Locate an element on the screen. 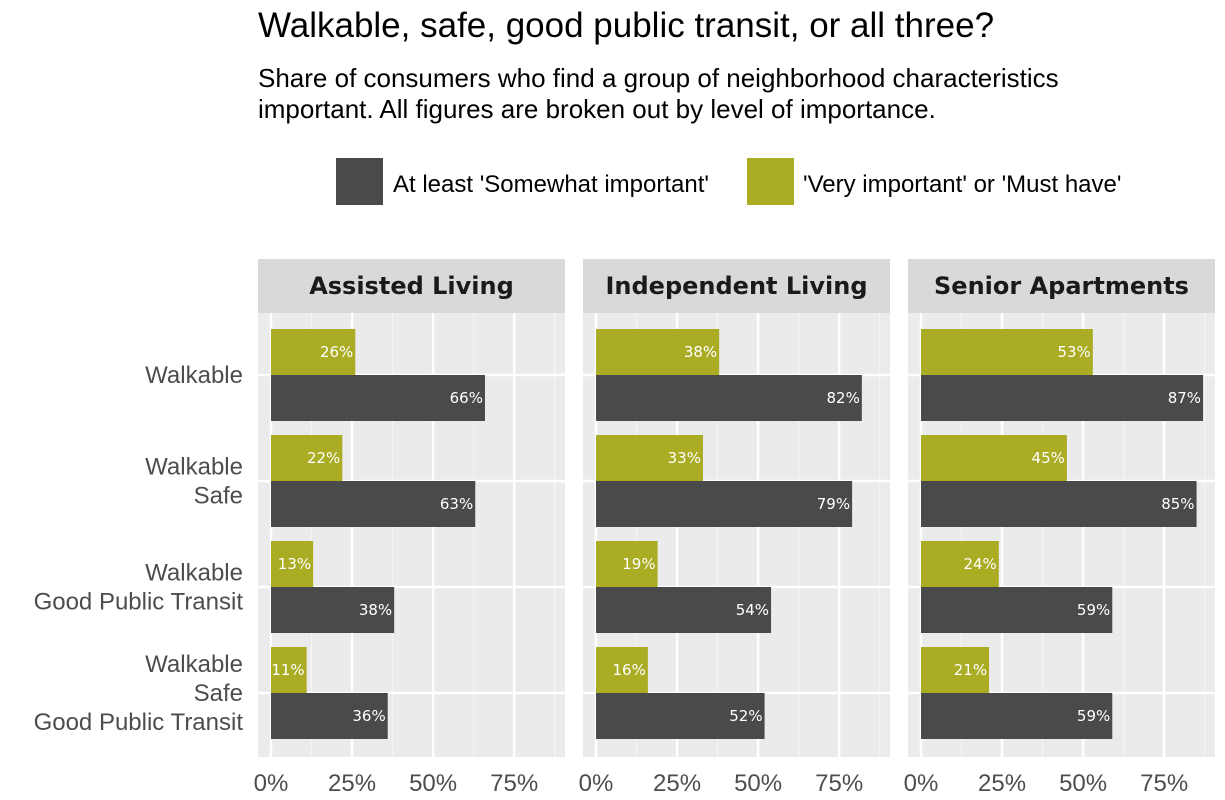 The height and width of the screenshot is (800, 1225). legend-swatch-very-important is located at coordinates (770, 181).